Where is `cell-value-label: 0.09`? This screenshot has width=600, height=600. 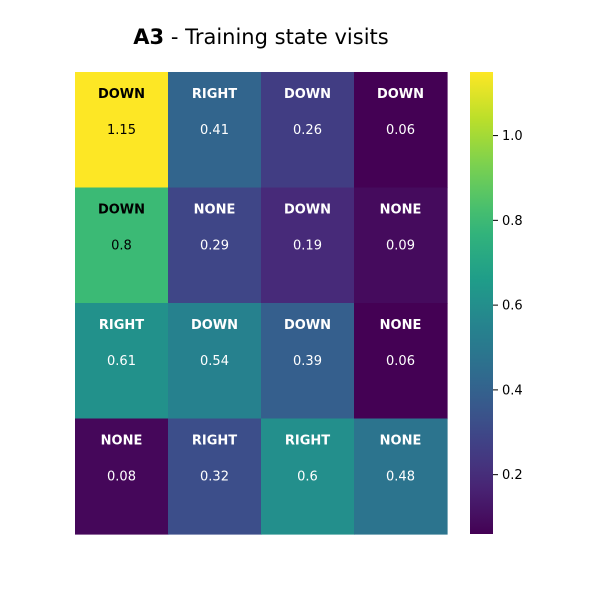
cell-value-label: 0.09 is located at coordinates (400, 246).